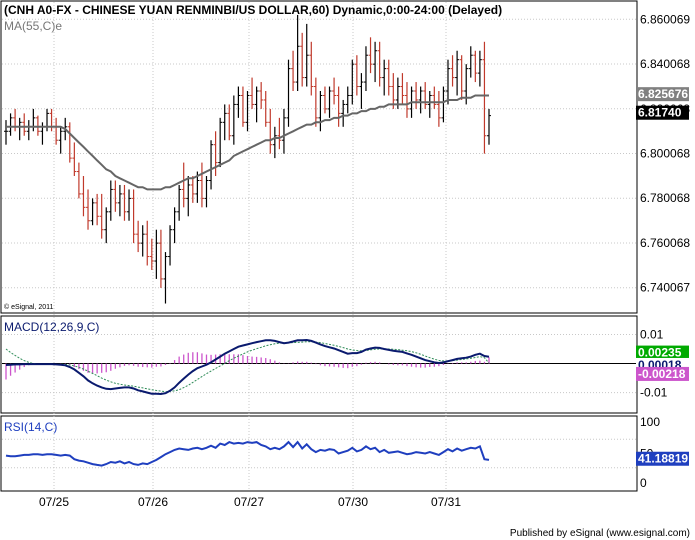 This screenshot has width=695, height=540. What do you see at coordinates (600, 533) in the screenshot?
I see `published-by: Published by eSignal (www.esignal.com)` at bounding box center [600, 533].